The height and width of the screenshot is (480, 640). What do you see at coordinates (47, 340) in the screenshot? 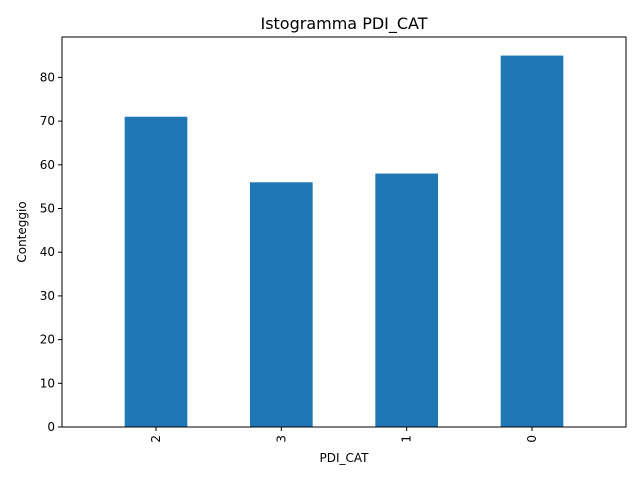
I see `y-tick-label: 20` at bounding box center [47, 340].